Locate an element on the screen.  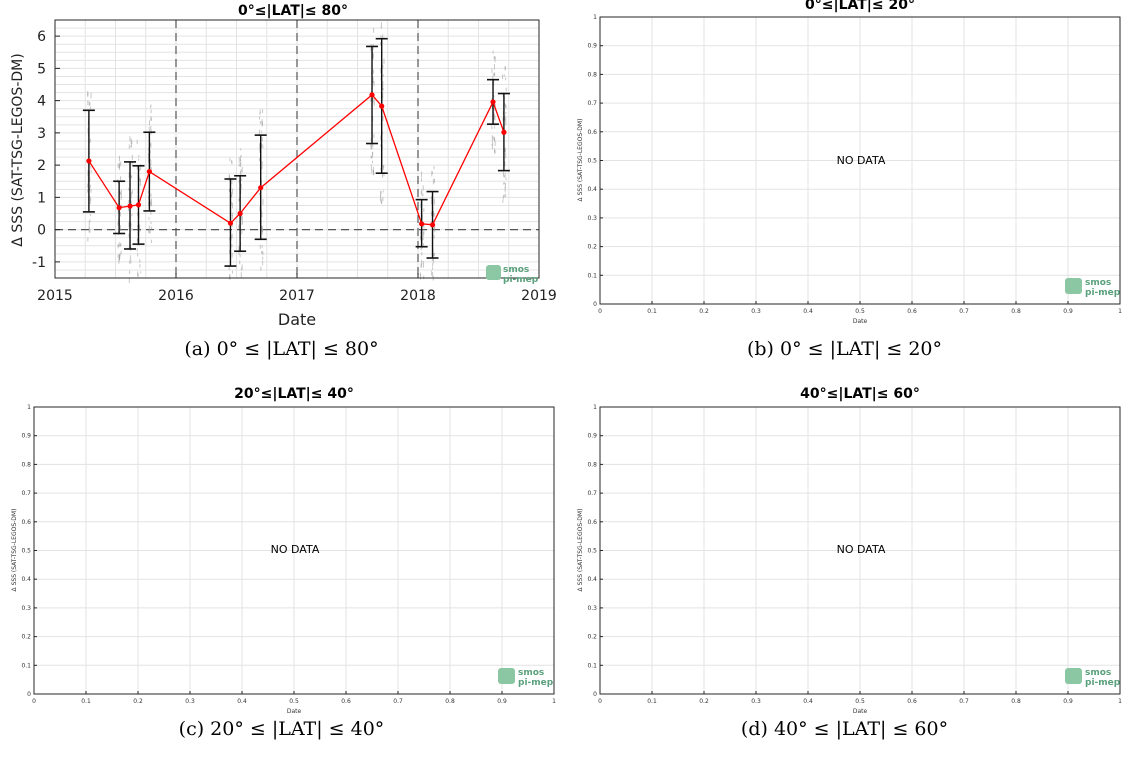
chart-a-title: 0°≤|LAT|≤ 80° is located at coordinates (293, 11).